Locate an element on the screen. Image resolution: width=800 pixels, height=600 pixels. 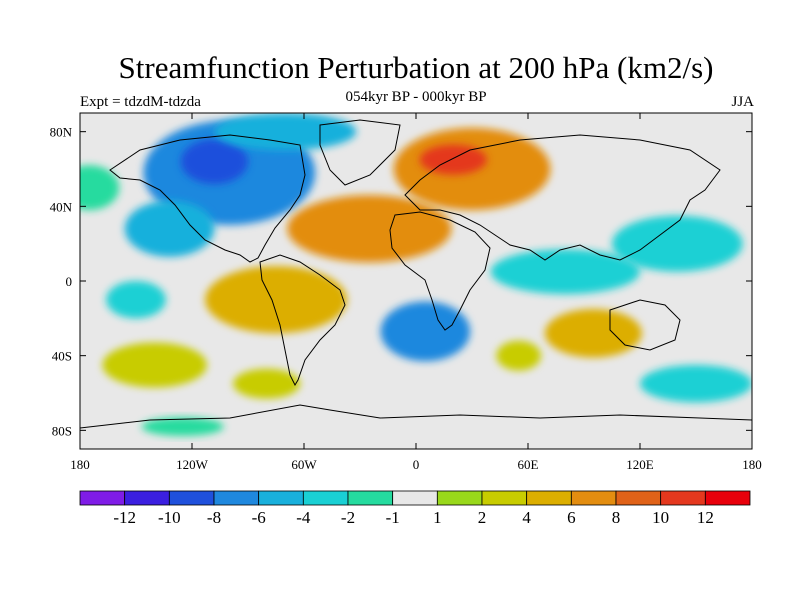
x-tick-label: 120E is located at coordinates (640, 464).